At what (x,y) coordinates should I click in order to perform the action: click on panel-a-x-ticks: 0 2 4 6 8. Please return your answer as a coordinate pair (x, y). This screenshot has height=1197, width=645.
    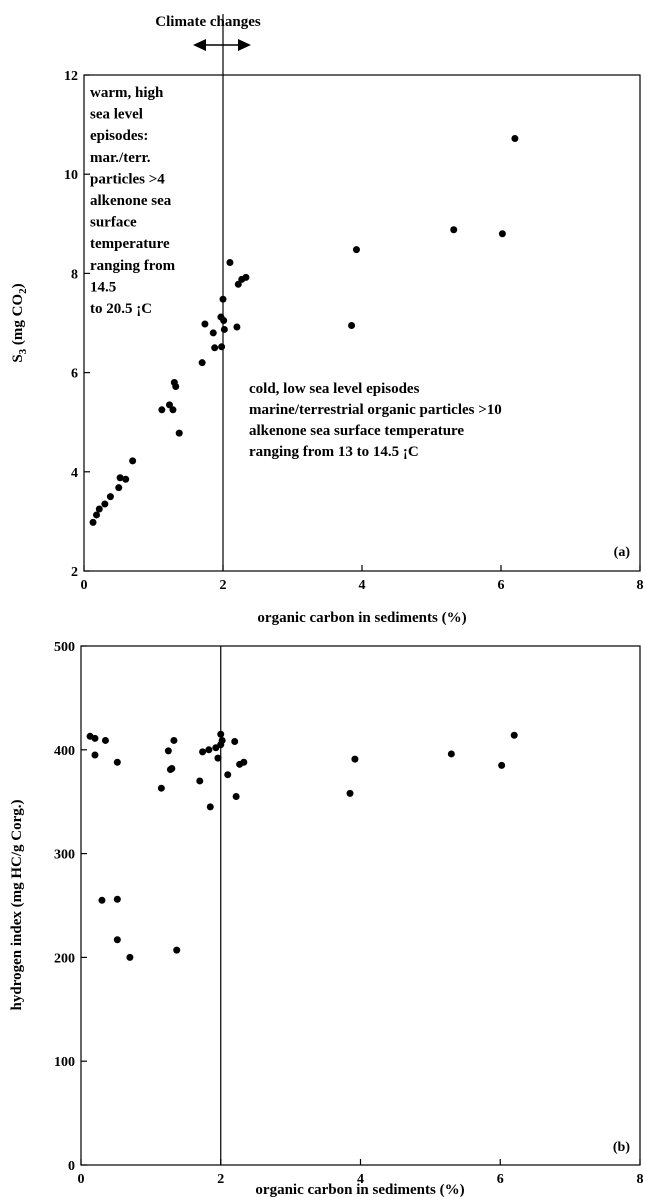
    Looking at the image, I should click on (362, 579).